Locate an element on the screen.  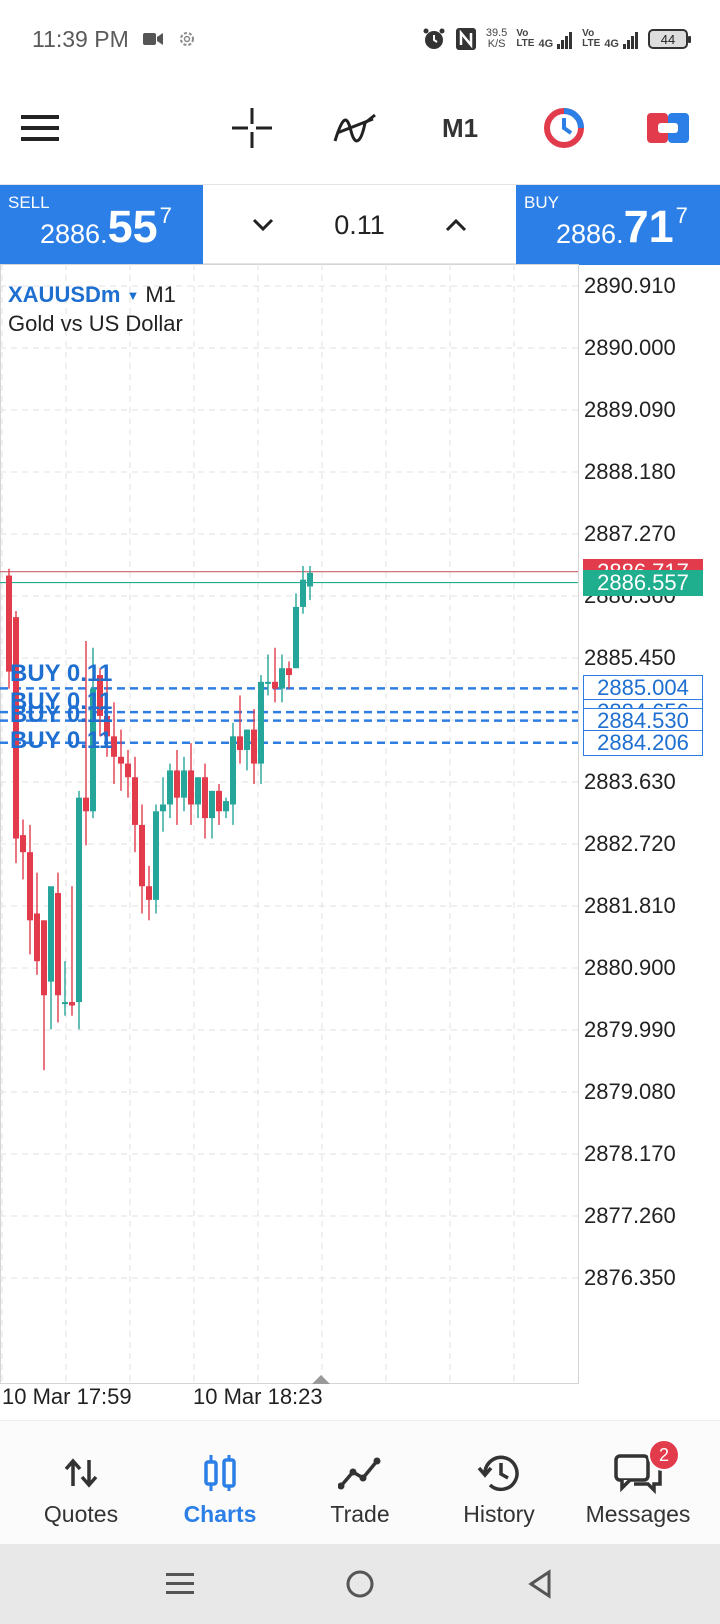
chevron-up-icon is located at coordinates (456, 225).